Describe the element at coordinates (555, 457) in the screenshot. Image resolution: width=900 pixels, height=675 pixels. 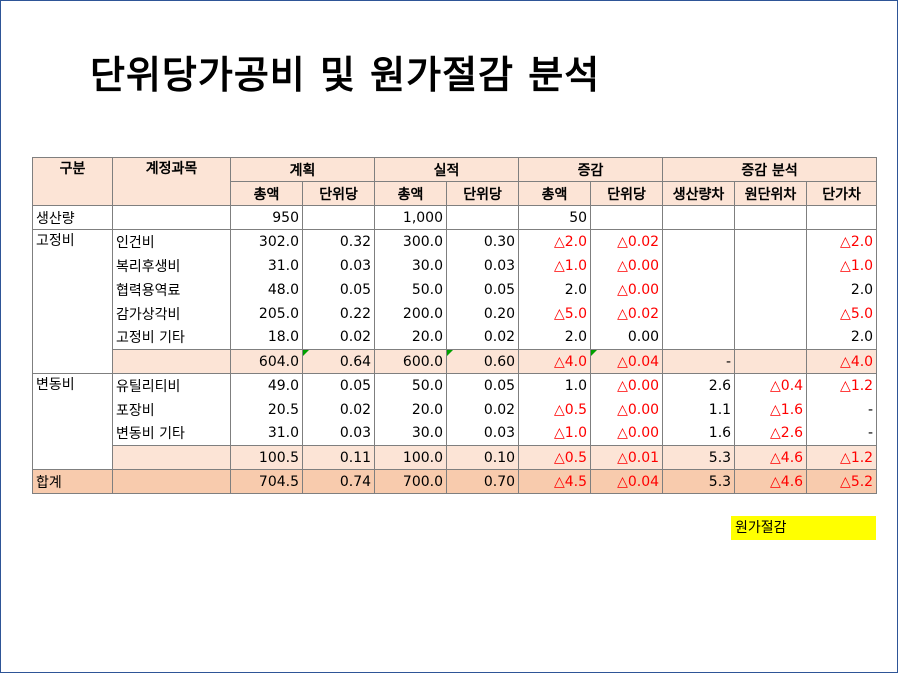
I see `subtotal-change-total: △0.5` at that location.